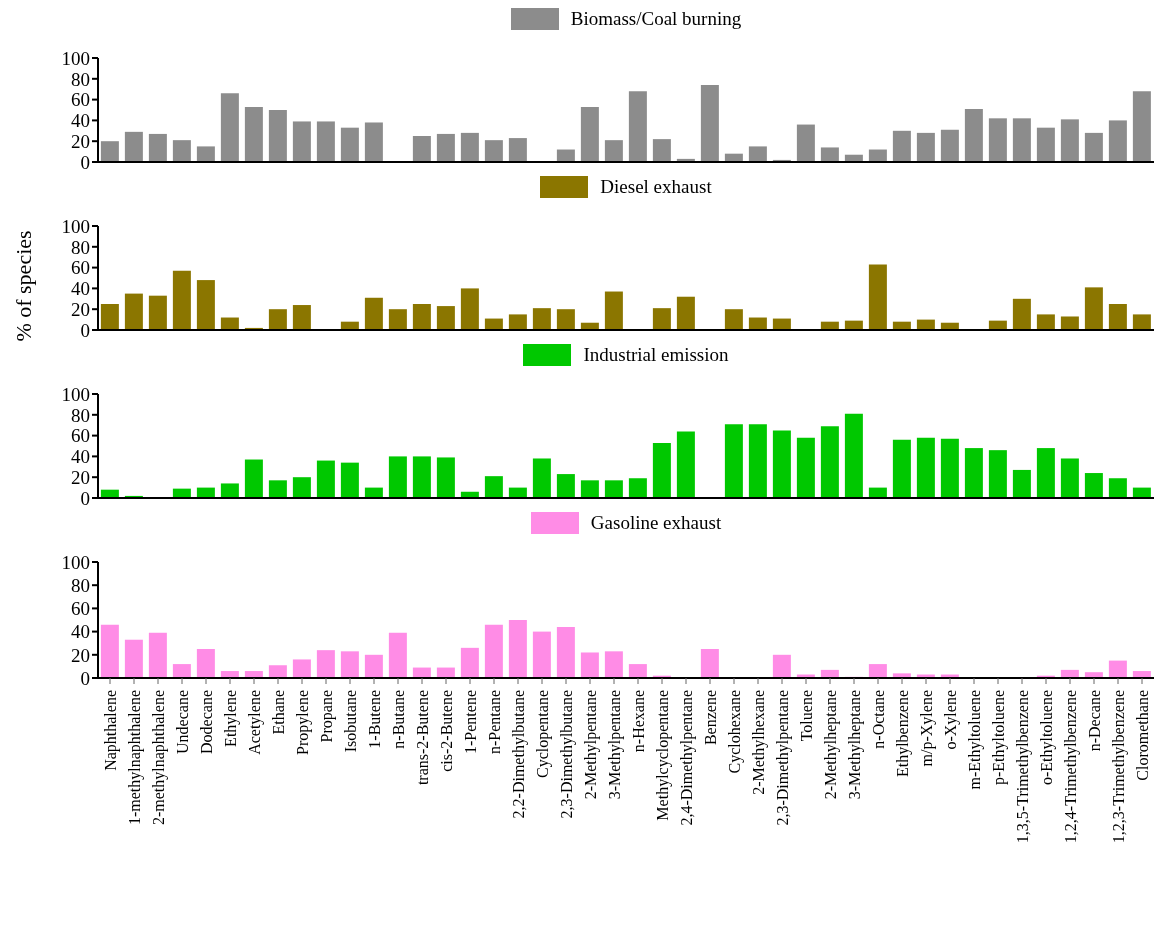 The image size is (1164, 937). What do you see at coordinates (24, 286) in the screenshot?
I see `y-axis-title: % of species` at bounding box center [24, 286].